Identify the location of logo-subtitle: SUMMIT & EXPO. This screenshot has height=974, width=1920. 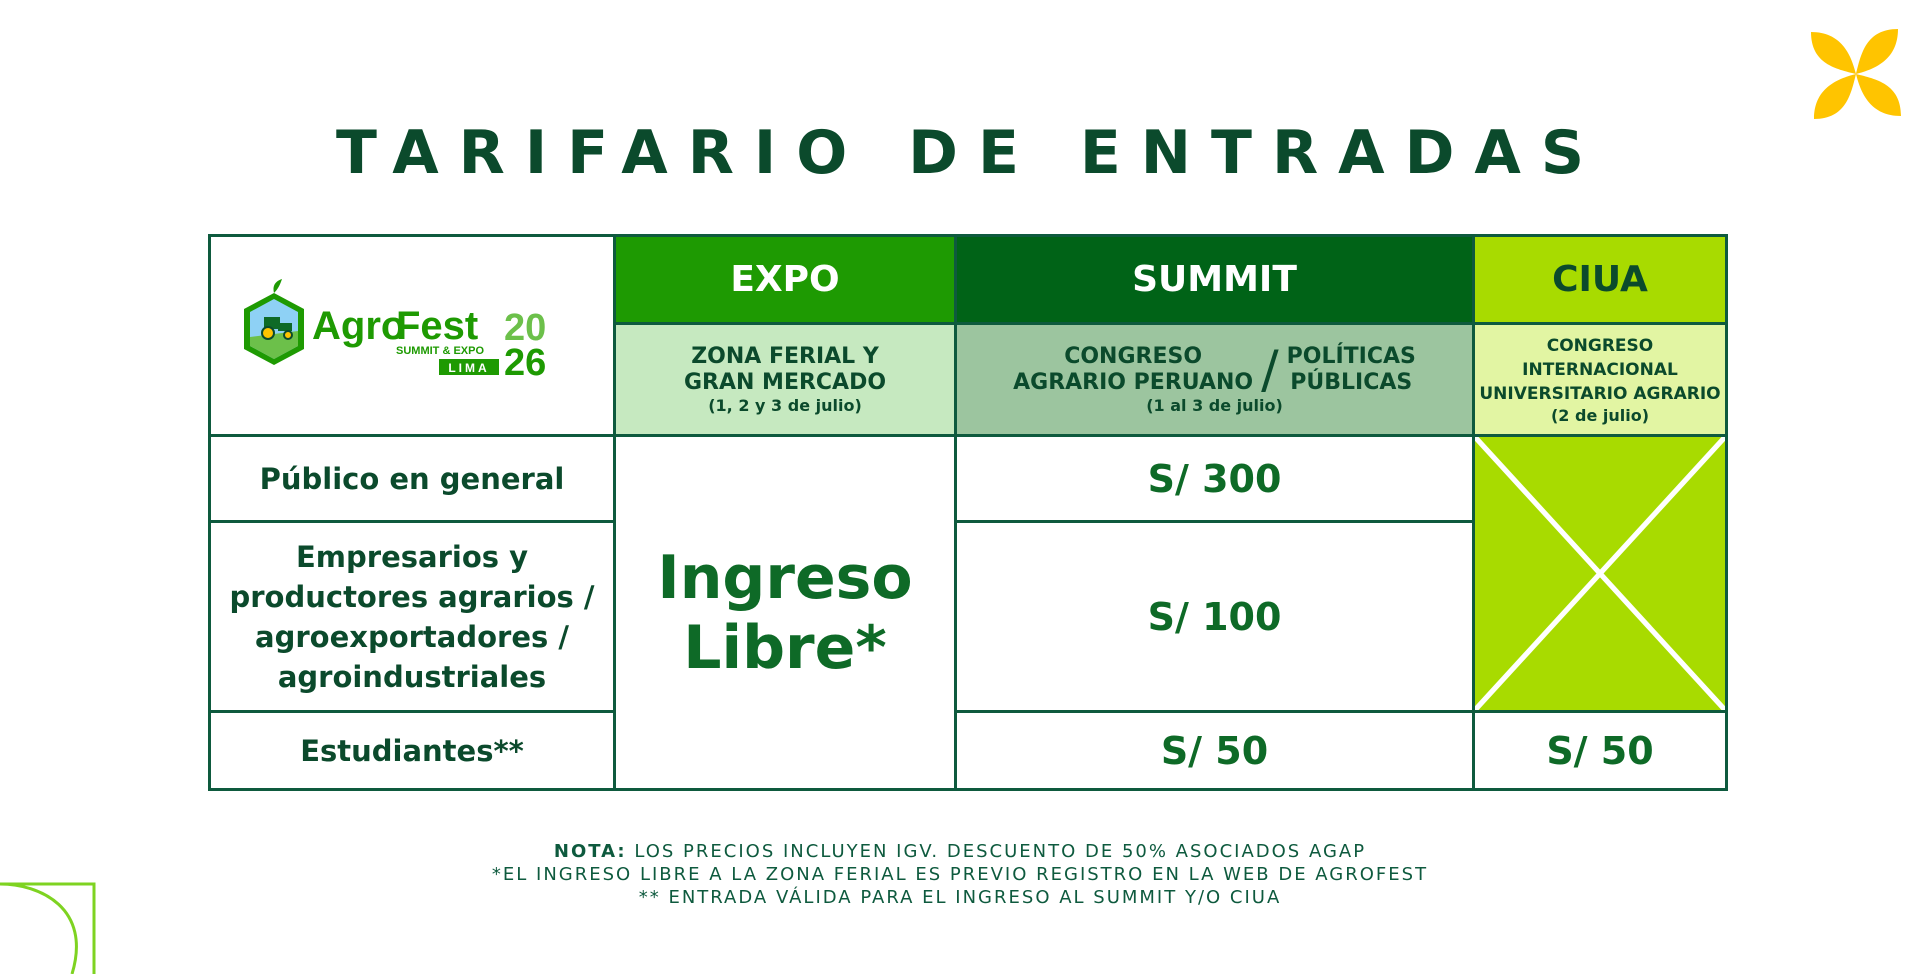
(440, 351).